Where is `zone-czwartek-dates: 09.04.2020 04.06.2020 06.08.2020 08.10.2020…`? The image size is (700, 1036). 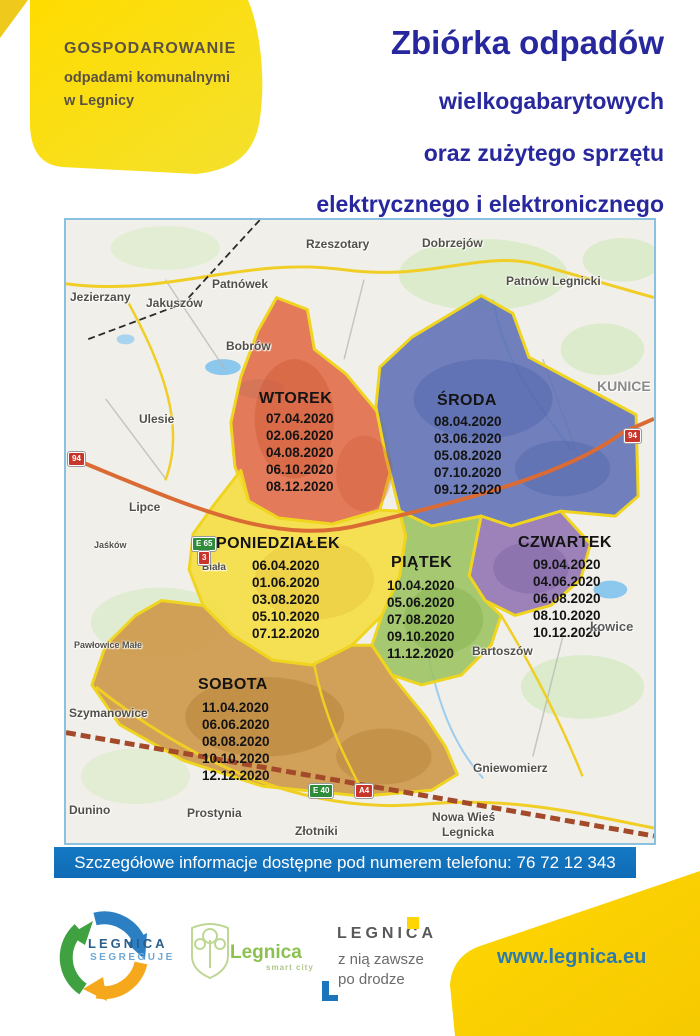 zone-czwartek-dates: 09.04.2020 04.06.2020 06.08.2020 08.10.2020… is located at coordinates (567, 598).